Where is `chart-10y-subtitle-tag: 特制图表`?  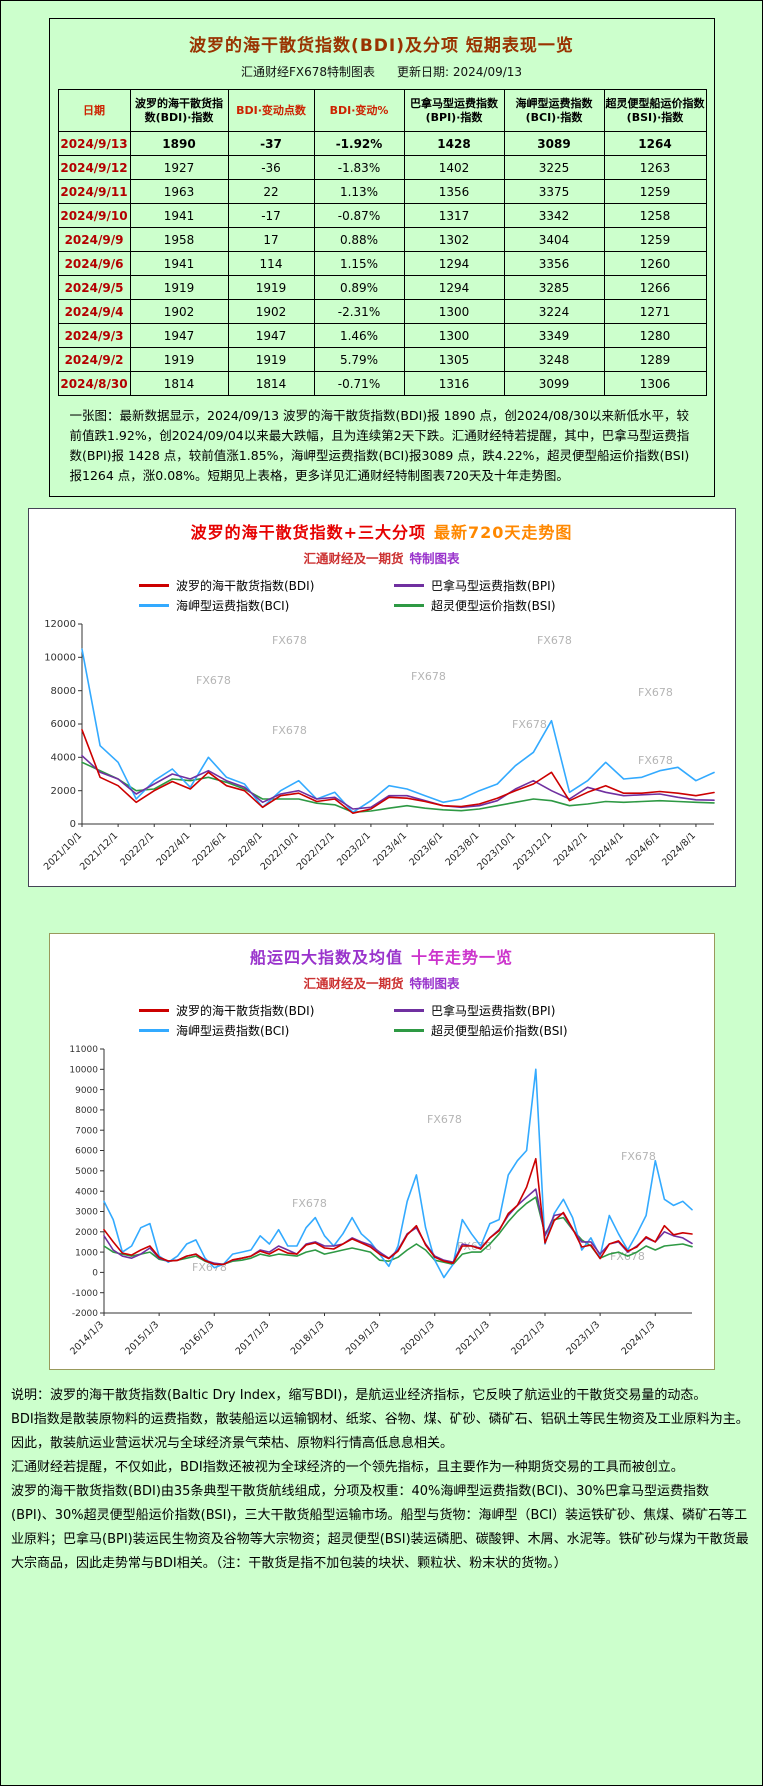
chart-10y-subtitle-tag: 特制图表 is located at coordinates (434, 983).